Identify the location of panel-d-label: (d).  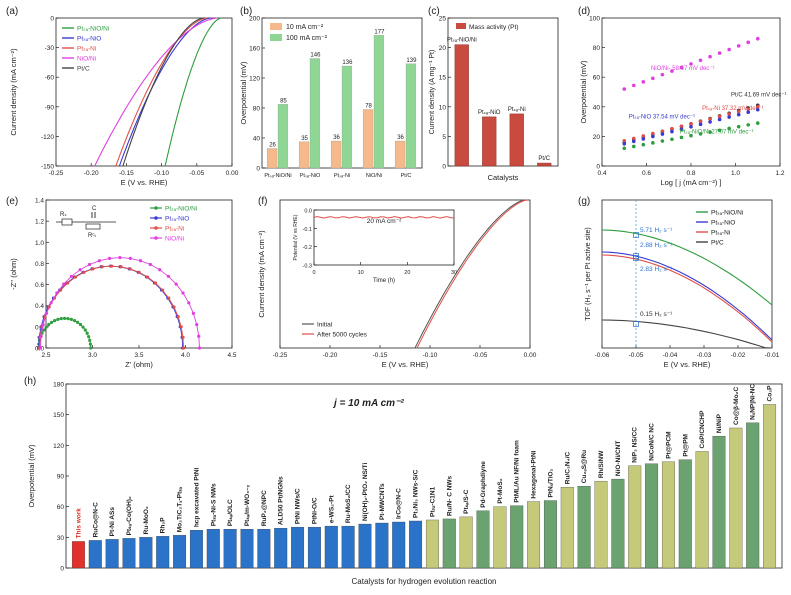
(584, 11).